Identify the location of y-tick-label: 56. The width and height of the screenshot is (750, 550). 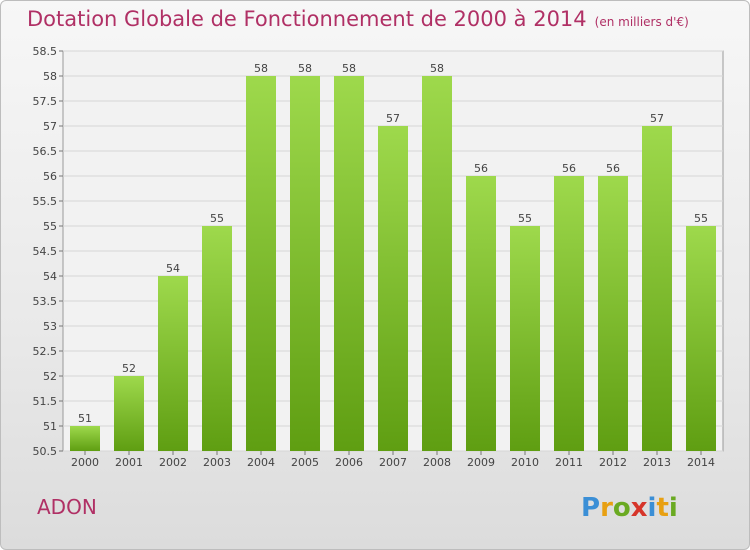
(50, 176).